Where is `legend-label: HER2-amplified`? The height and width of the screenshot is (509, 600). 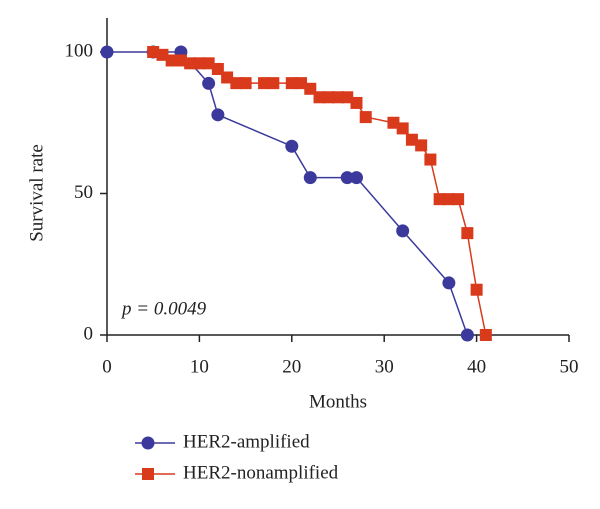
legend-label: HER2-amplified is located at coordinates (246, 441).